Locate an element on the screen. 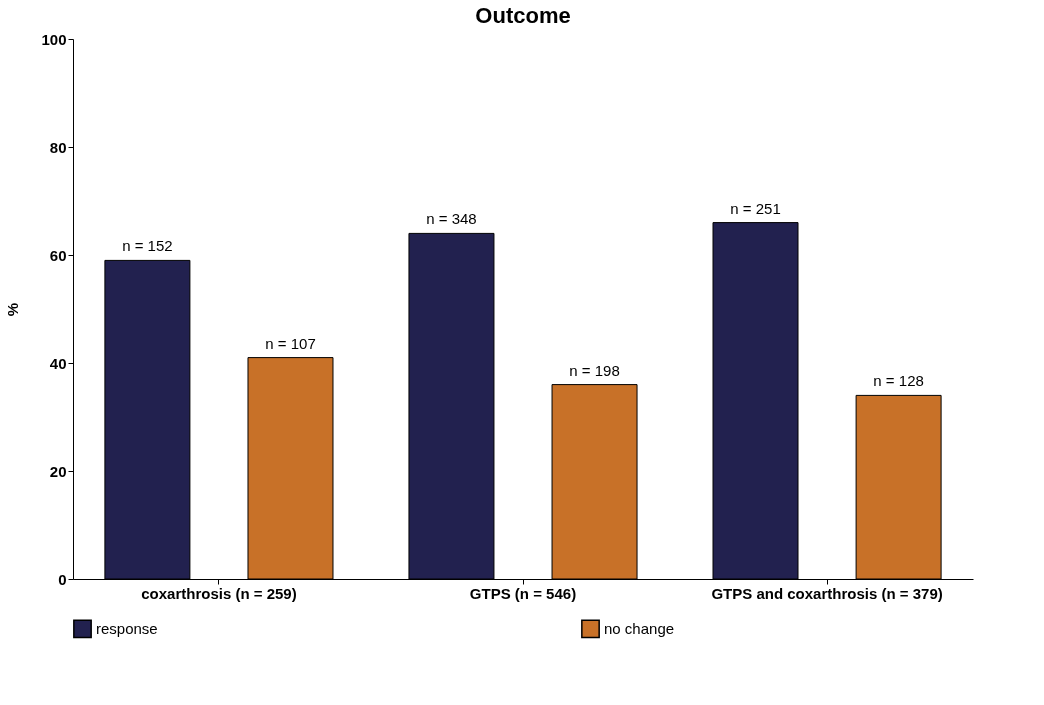 The width and height of the screenshot is (1044, 705). x-tick-label: GTPS (n = 546) is located at coordinates (523, 593).